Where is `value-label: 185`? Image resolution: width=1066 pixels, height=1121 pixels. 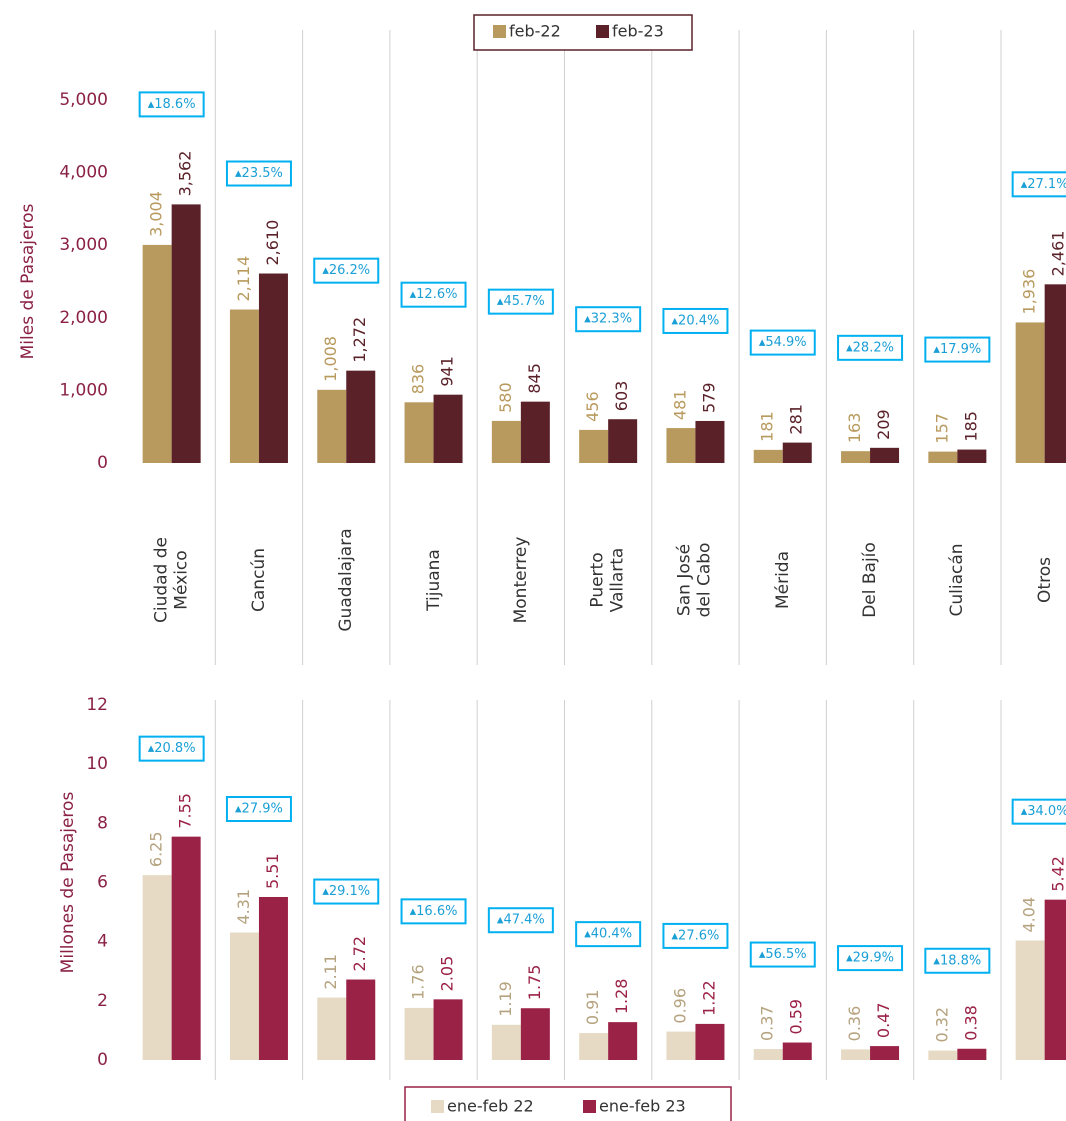
value-label: 185 is located at coordinates (970, 426).